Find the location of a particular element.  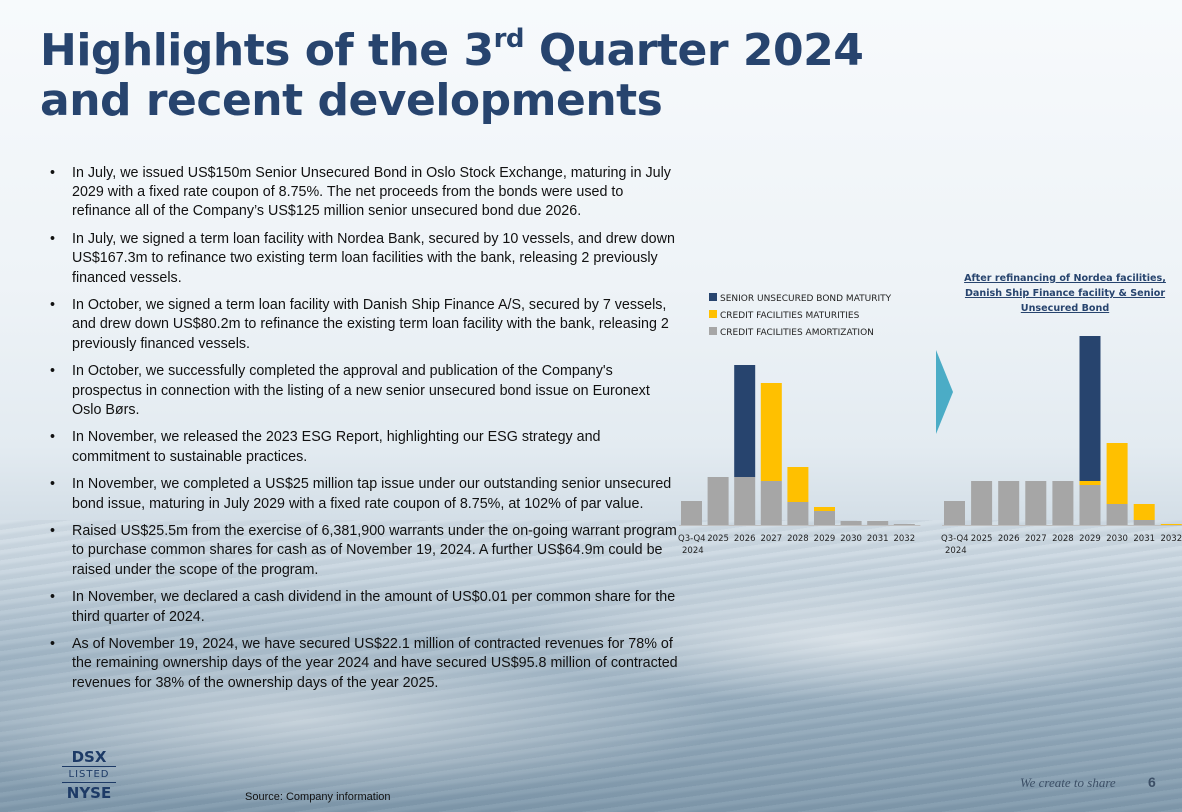

refinancing-arrow-icon is located at coordinates (944, 392).